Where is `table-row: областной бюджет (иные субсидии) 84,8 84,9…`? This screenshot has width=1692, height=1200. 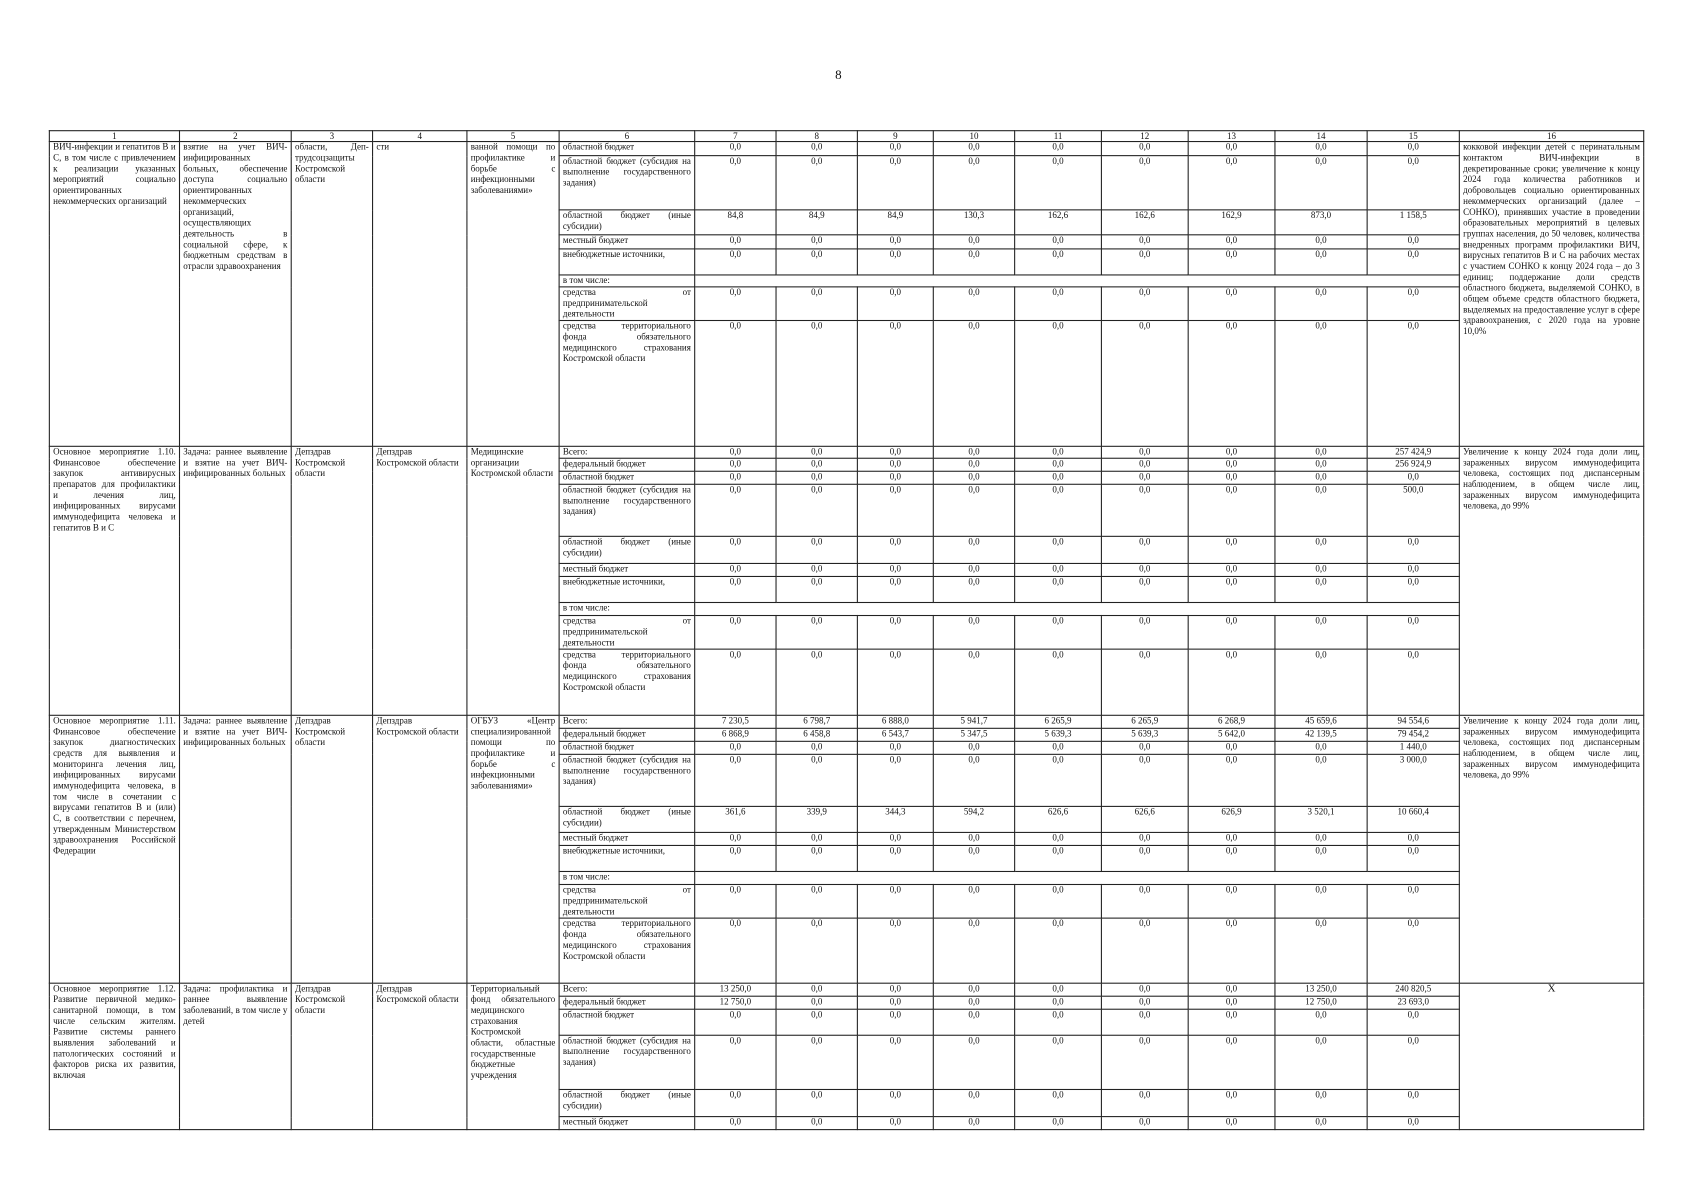 table-row: областной бюджет (иные субсидии) 84,8 84,9… is located at coordinates (846, 222).